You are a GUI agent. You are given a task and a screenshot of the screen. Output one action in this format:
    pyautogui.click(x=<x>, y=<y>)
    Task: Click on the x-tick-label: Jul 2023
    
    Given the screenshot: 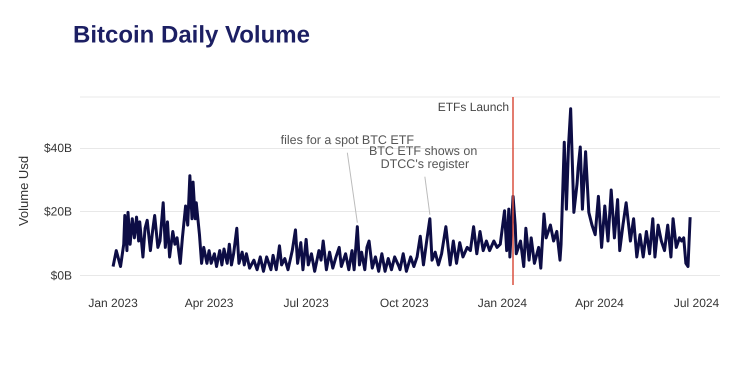 What is the action you would take?
    pyautogui.click(x=306, y=303)
    